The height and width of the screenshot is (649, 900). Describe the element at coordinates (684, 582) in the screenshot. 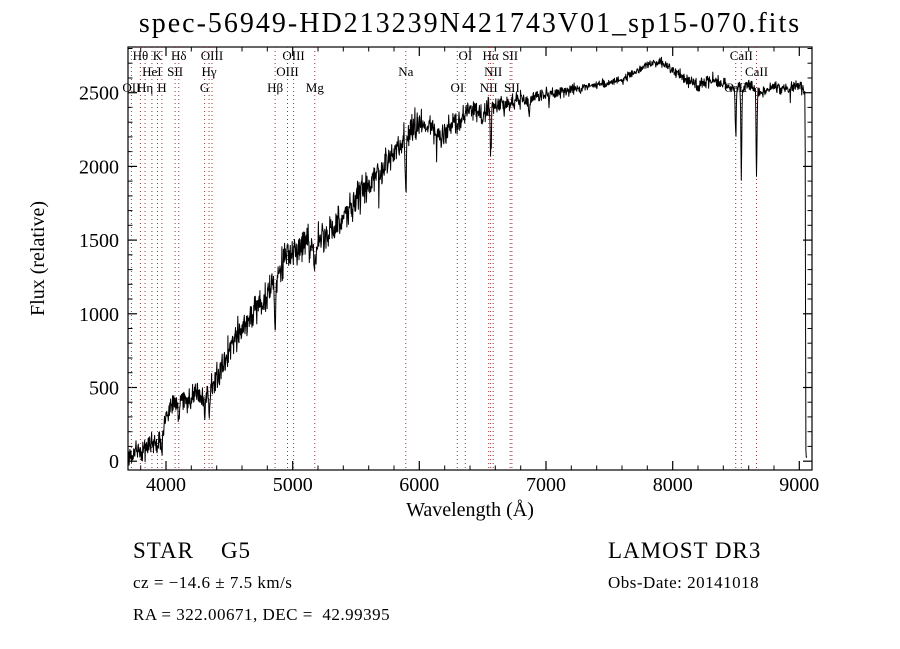

I see `obs-date: Obs-Date: 20141018` at that location.